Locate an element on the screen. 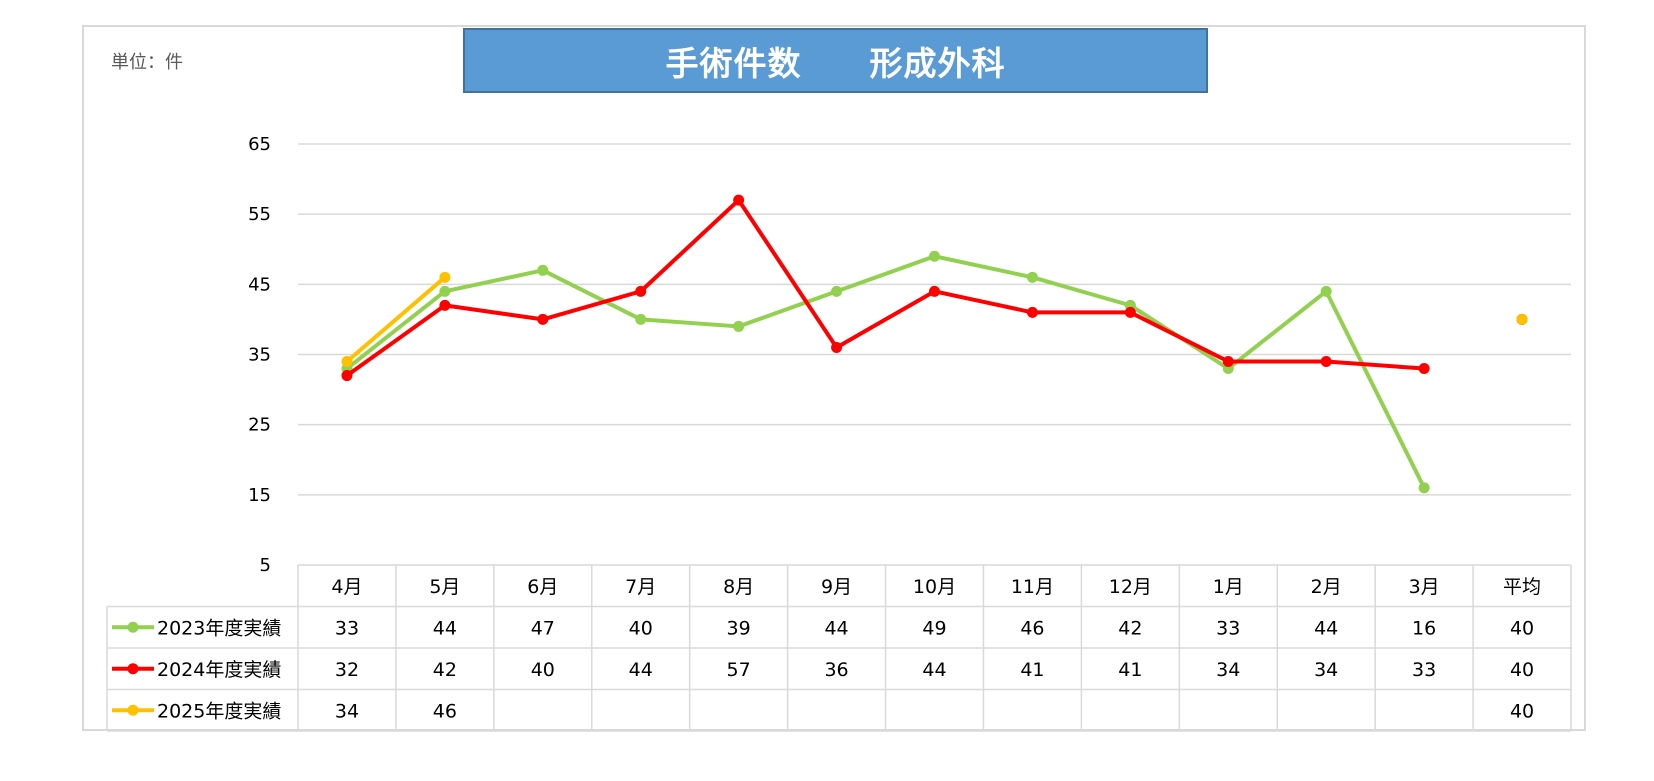 The width and height of the screenshot is (1654, 781). x-tick-label: 9月 is located at coordinates (836, 587).